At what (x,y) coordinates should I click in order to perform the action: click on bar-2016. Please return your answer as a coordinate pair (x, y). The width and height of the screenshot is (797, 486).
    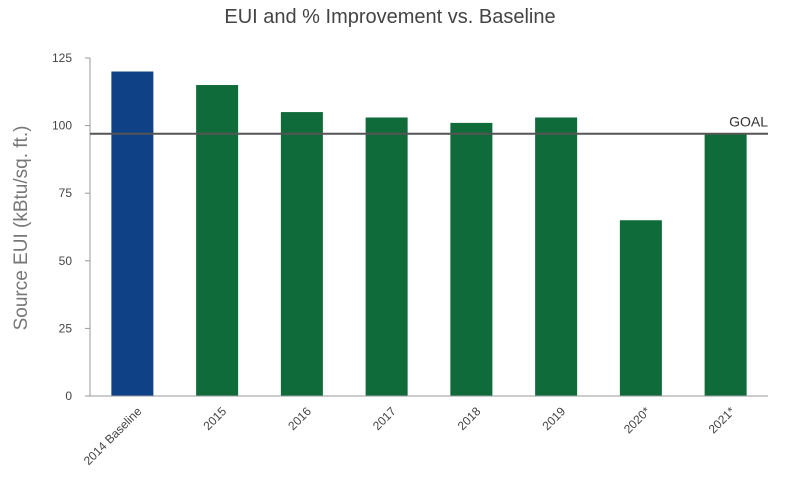
    Looking at the image, I should click on (301, 254).